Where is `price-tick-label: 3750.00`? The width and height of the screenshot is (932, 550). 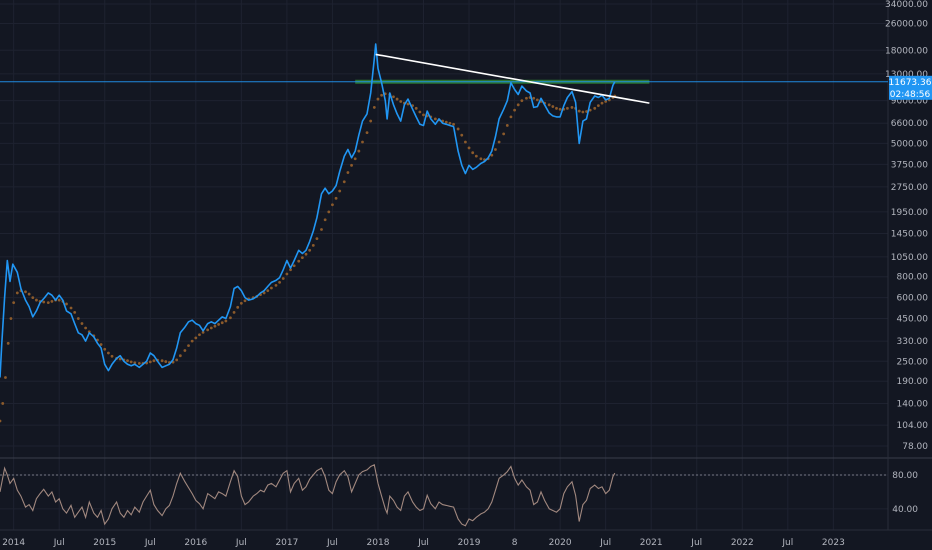
price-tick-label: 3750.00 is located at coordinates (909, 165).